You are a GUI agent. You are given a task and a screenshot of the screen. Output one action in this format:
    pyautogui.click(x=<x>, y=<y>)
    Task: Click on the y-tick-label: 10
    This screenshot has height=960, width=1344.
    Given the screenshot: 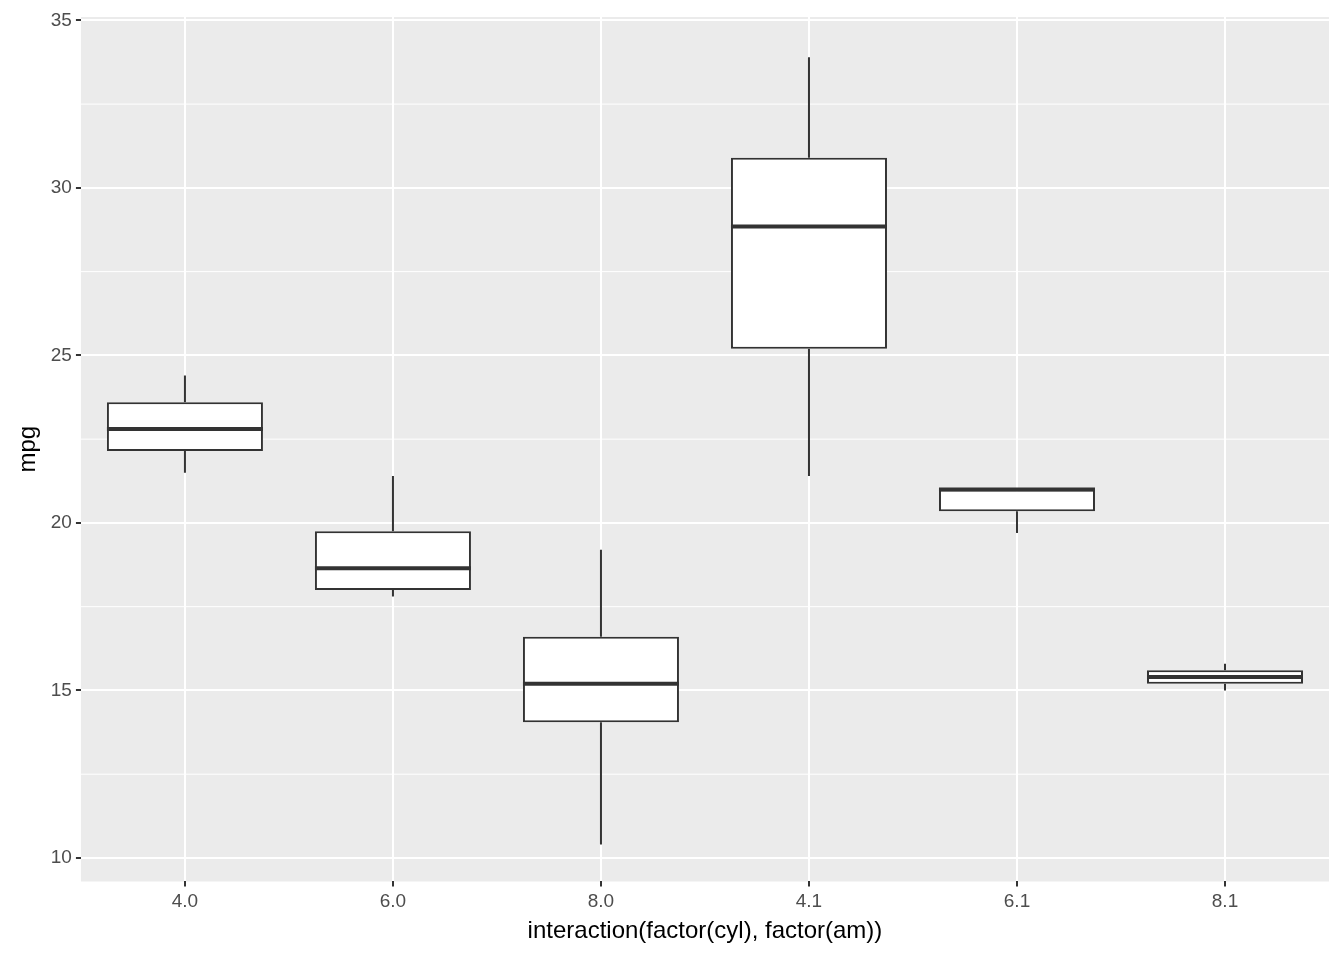 What is the action you would take?
    pyautogui.click(x=61, y=857)
    